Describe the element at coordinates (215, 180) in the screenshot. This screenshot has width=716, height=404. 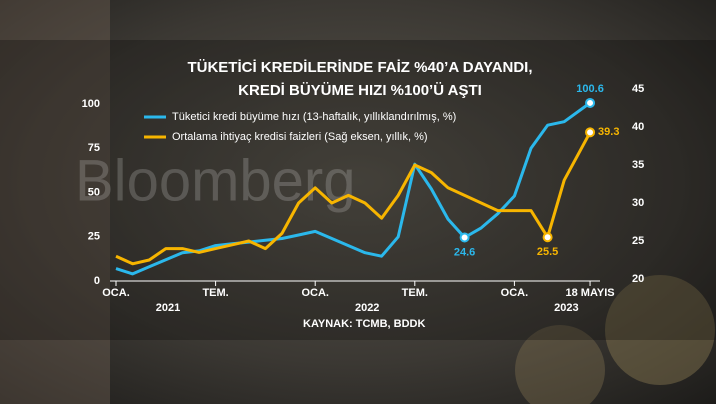
I see `watermark: Bloomberg` at that location.